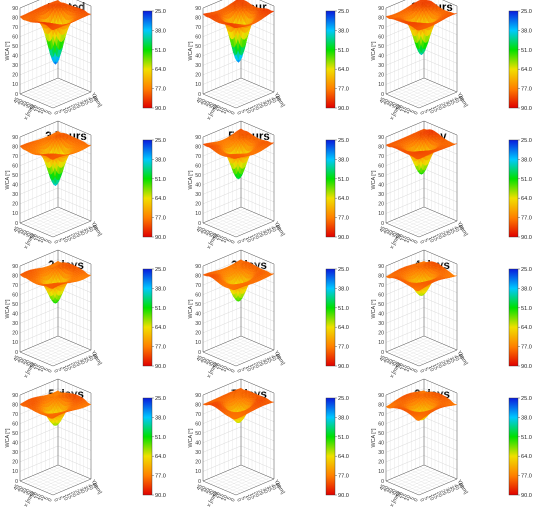 The width and height of the screenshot is (550, 518). What do you see at coordinates (381, 9) in the screenshot?
I see `z-tick-label: 90` at bounding box center [381, 9].